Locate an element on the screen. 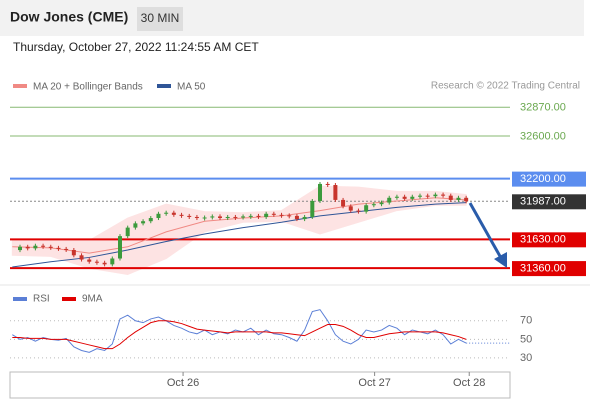 The height and width of the screenshot is (400, 590). top-bar is located at coordinates (292, 18).